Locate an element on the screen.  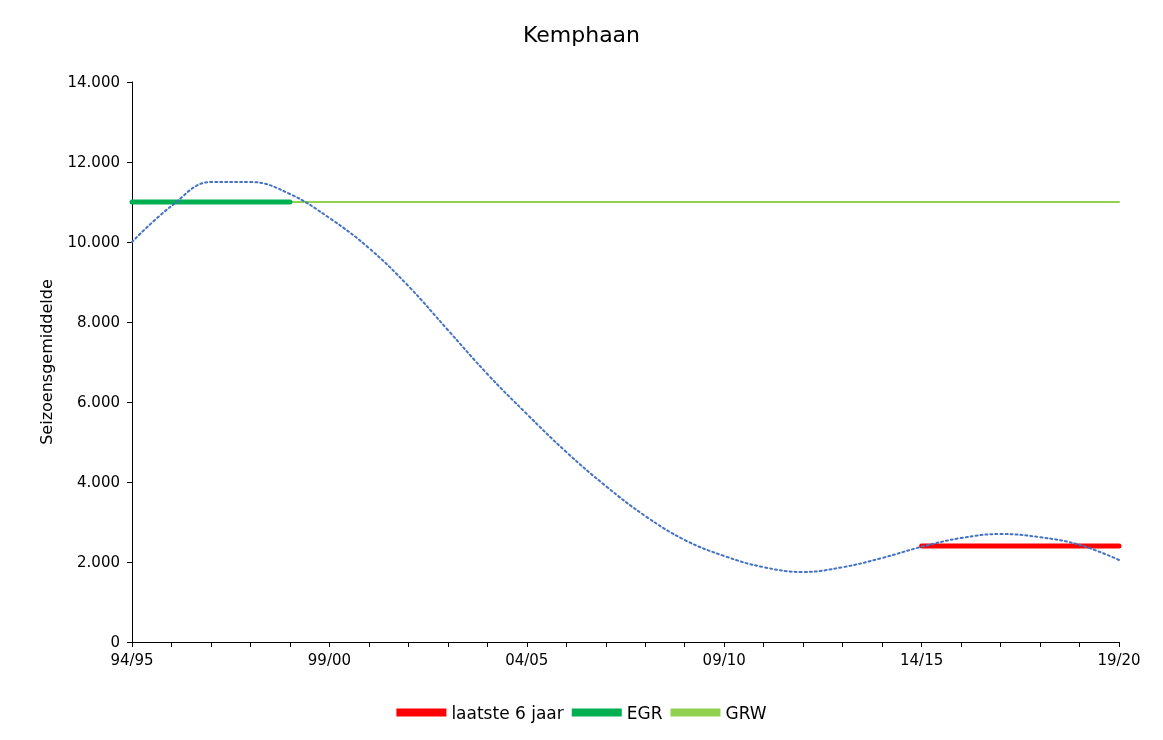
y-tick-label: 2.000 is located at coordinates (98, 562).